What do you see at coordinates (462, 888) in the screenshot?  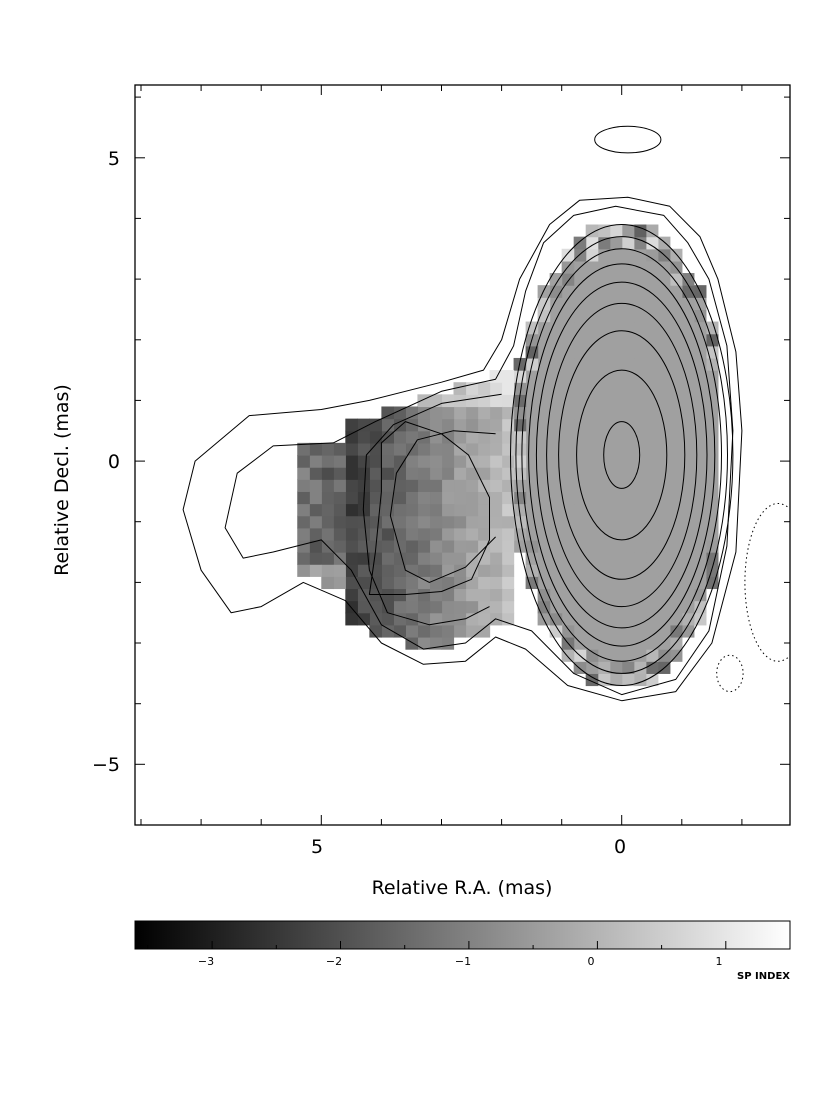 I see `x-axis-title: Relative R.A. (mas)` at bounding box center [462, 888].